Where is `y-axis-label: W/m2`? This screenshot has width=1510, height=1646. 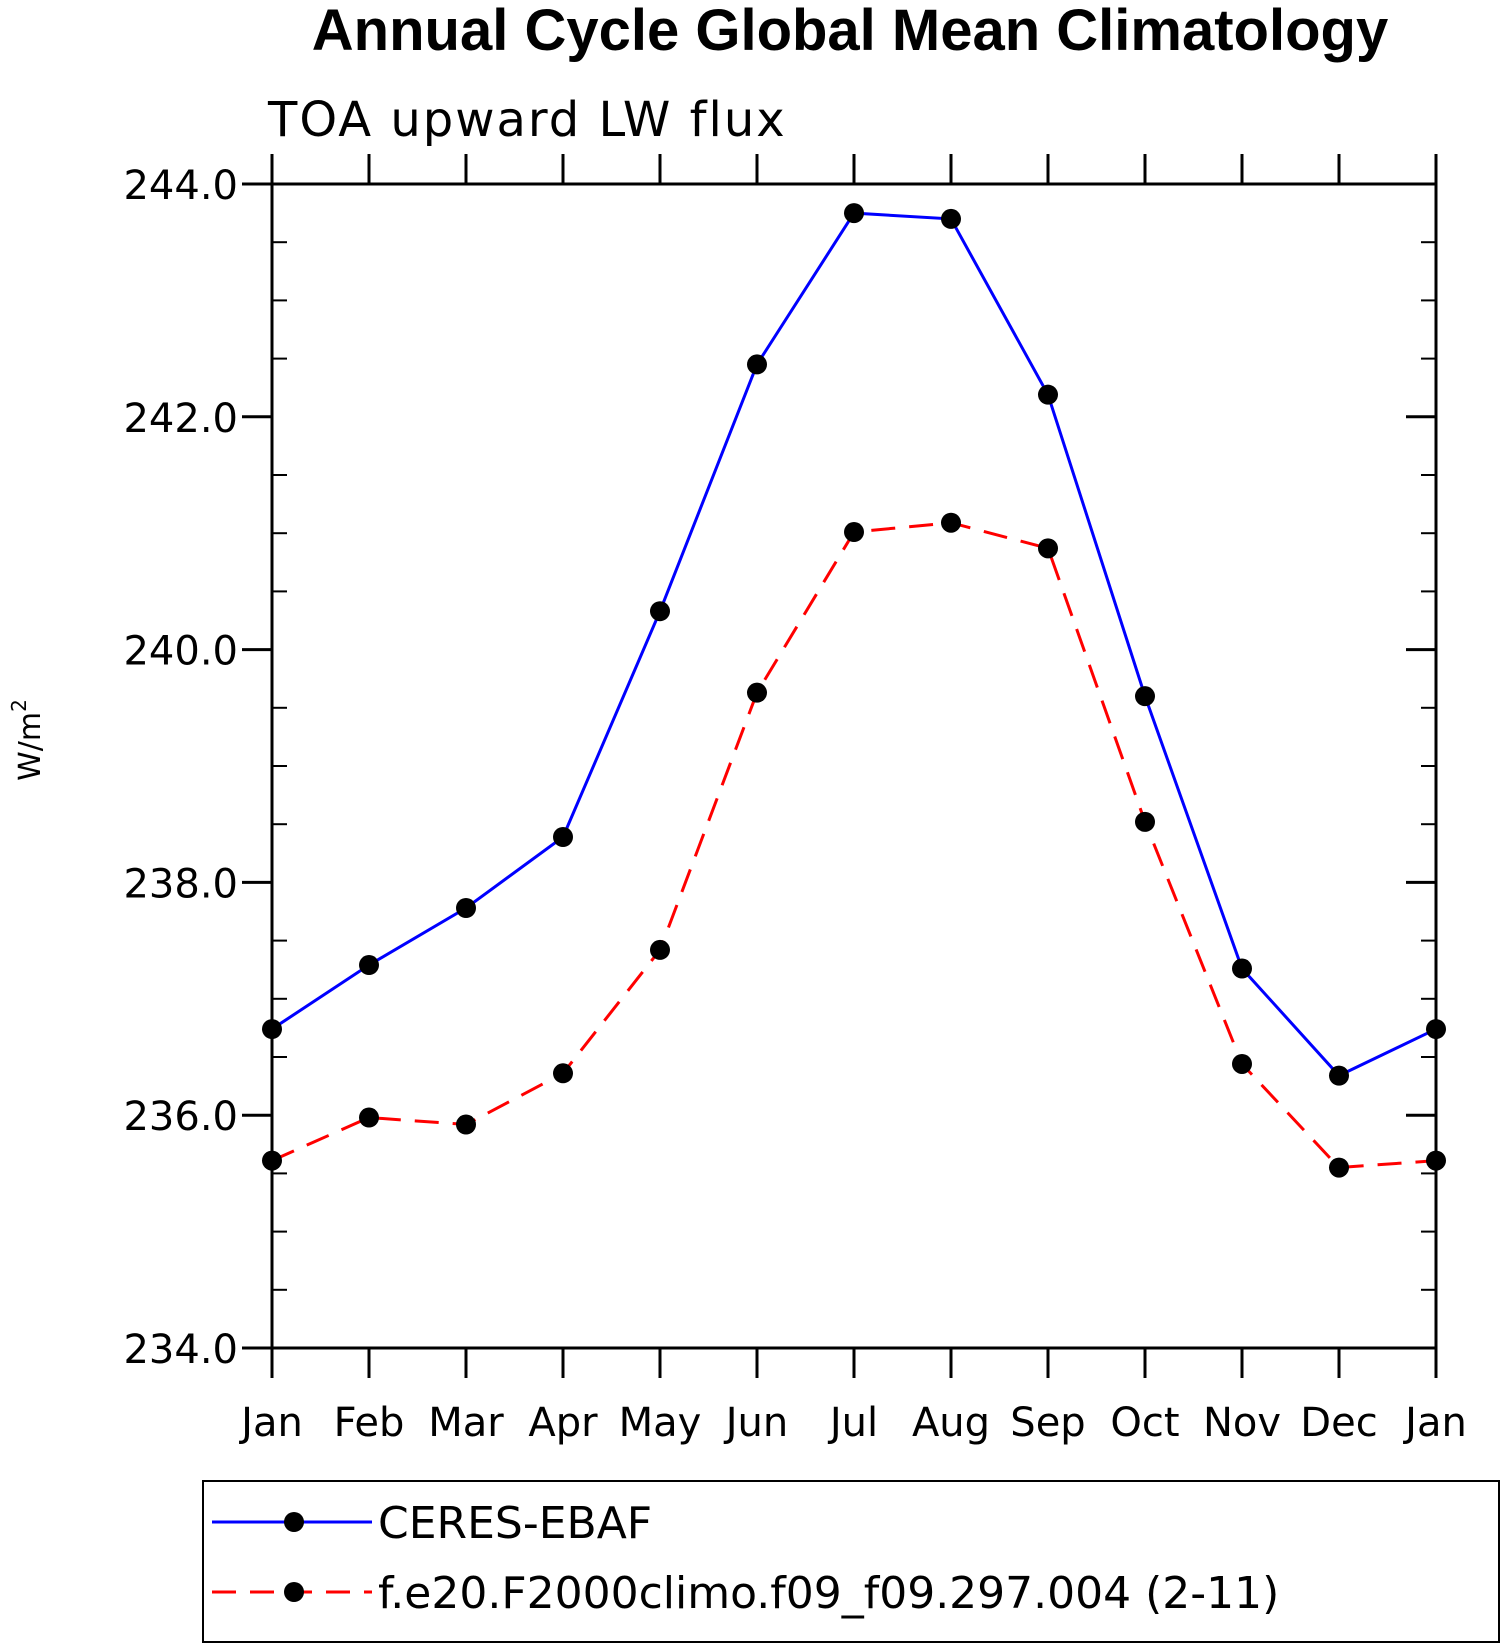 y-axis-label: W/m2 is located at coordinates (27, 740).